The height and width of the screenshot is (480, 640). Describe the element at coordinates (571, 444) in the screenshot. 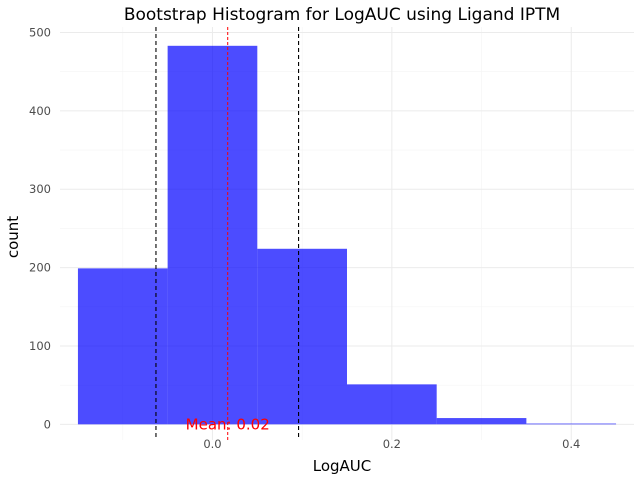

I see `x-tick-label: 0.4` at that location.